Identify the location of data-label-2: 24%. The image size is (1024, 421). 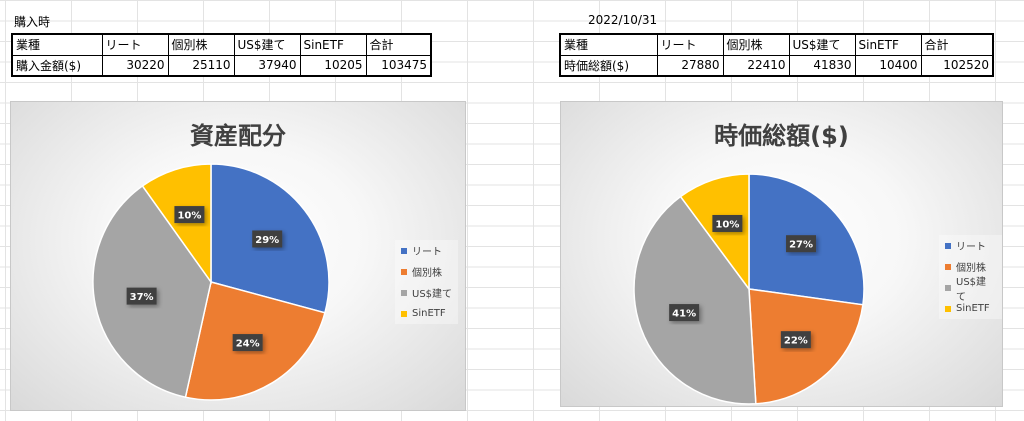
(247, 343).